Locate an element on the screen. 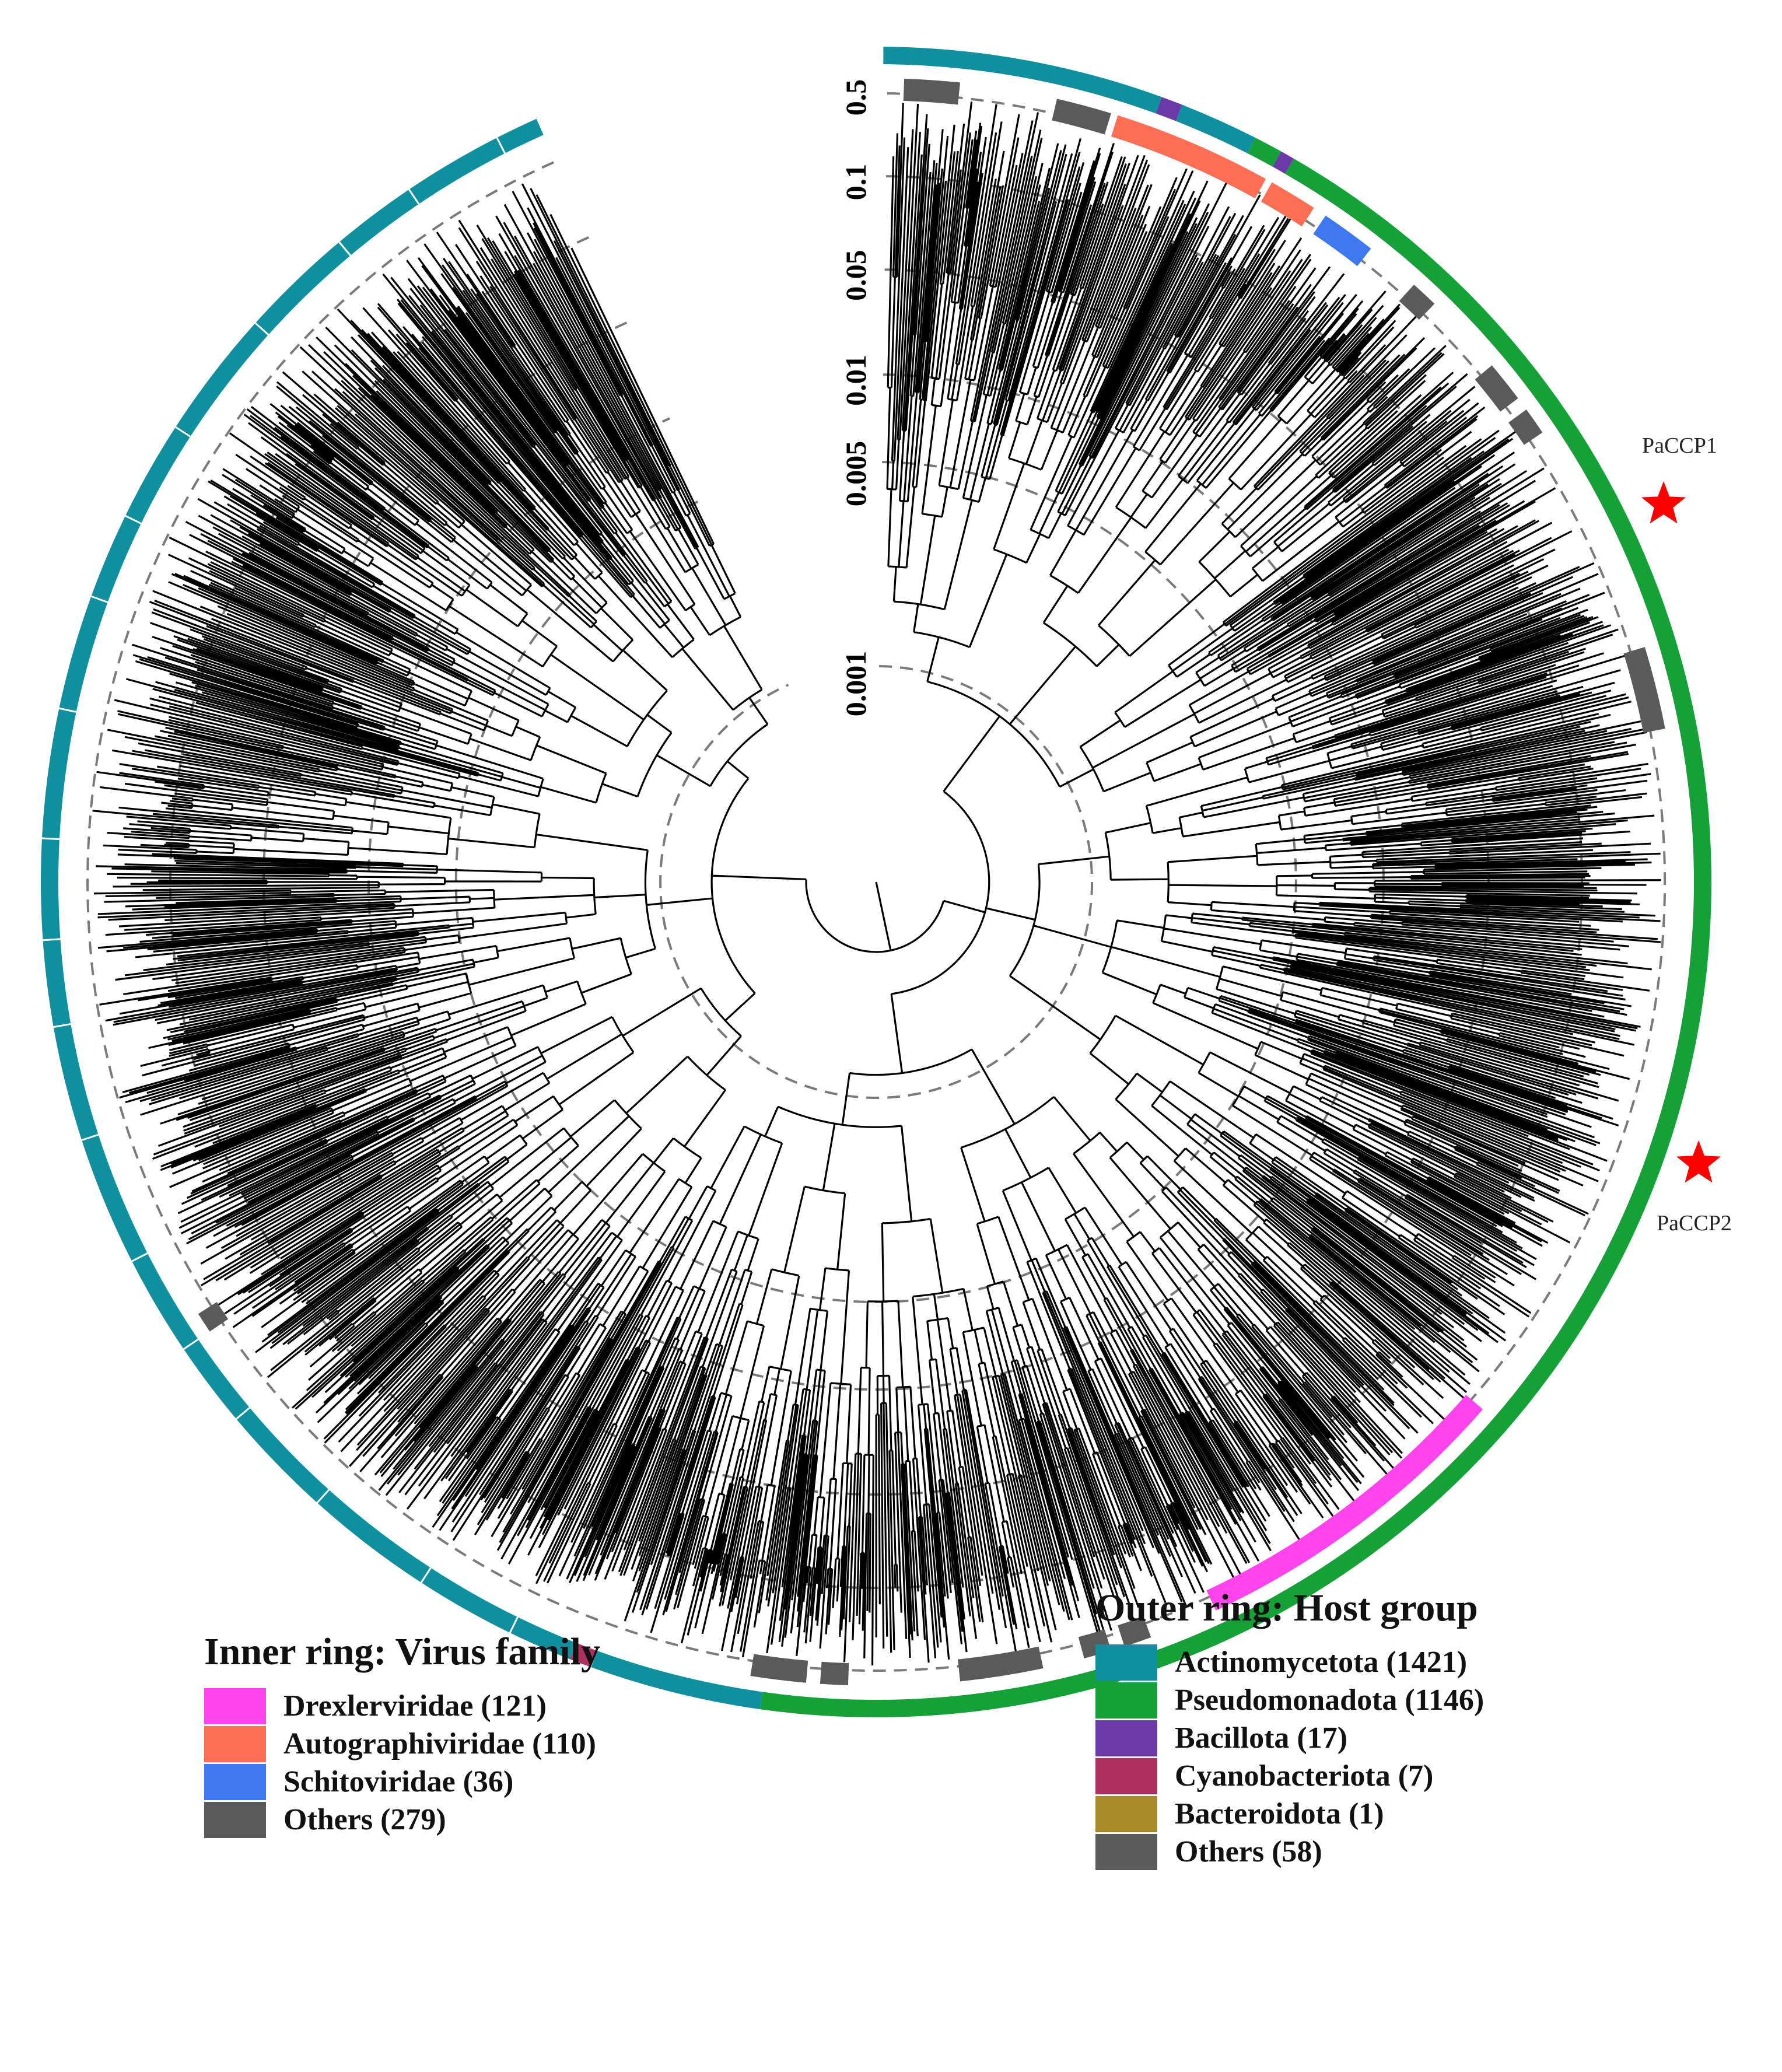 The height and width of the screenshot is (2072, 1782). scale-ring is located at coordinates (877, 882).